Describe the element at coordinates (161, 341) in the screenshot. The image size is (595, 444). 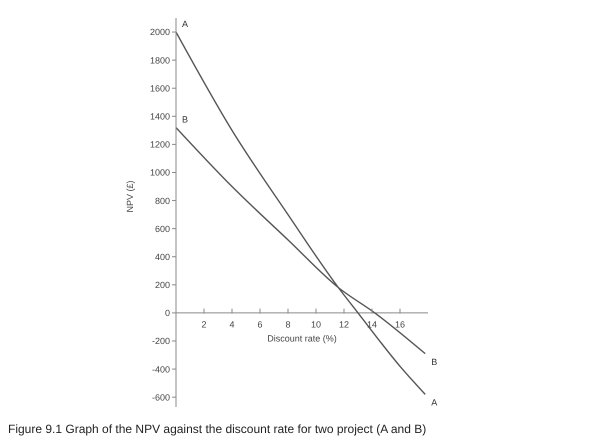
I see `y-tick-label: -200` at that location.